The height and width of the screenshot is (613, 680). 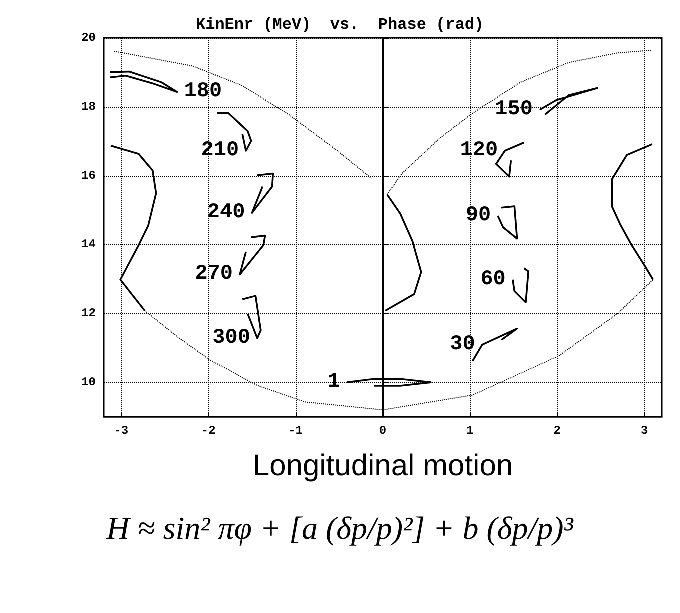 I want to click on x-tick-label: 1, so click(x=470, y=431).